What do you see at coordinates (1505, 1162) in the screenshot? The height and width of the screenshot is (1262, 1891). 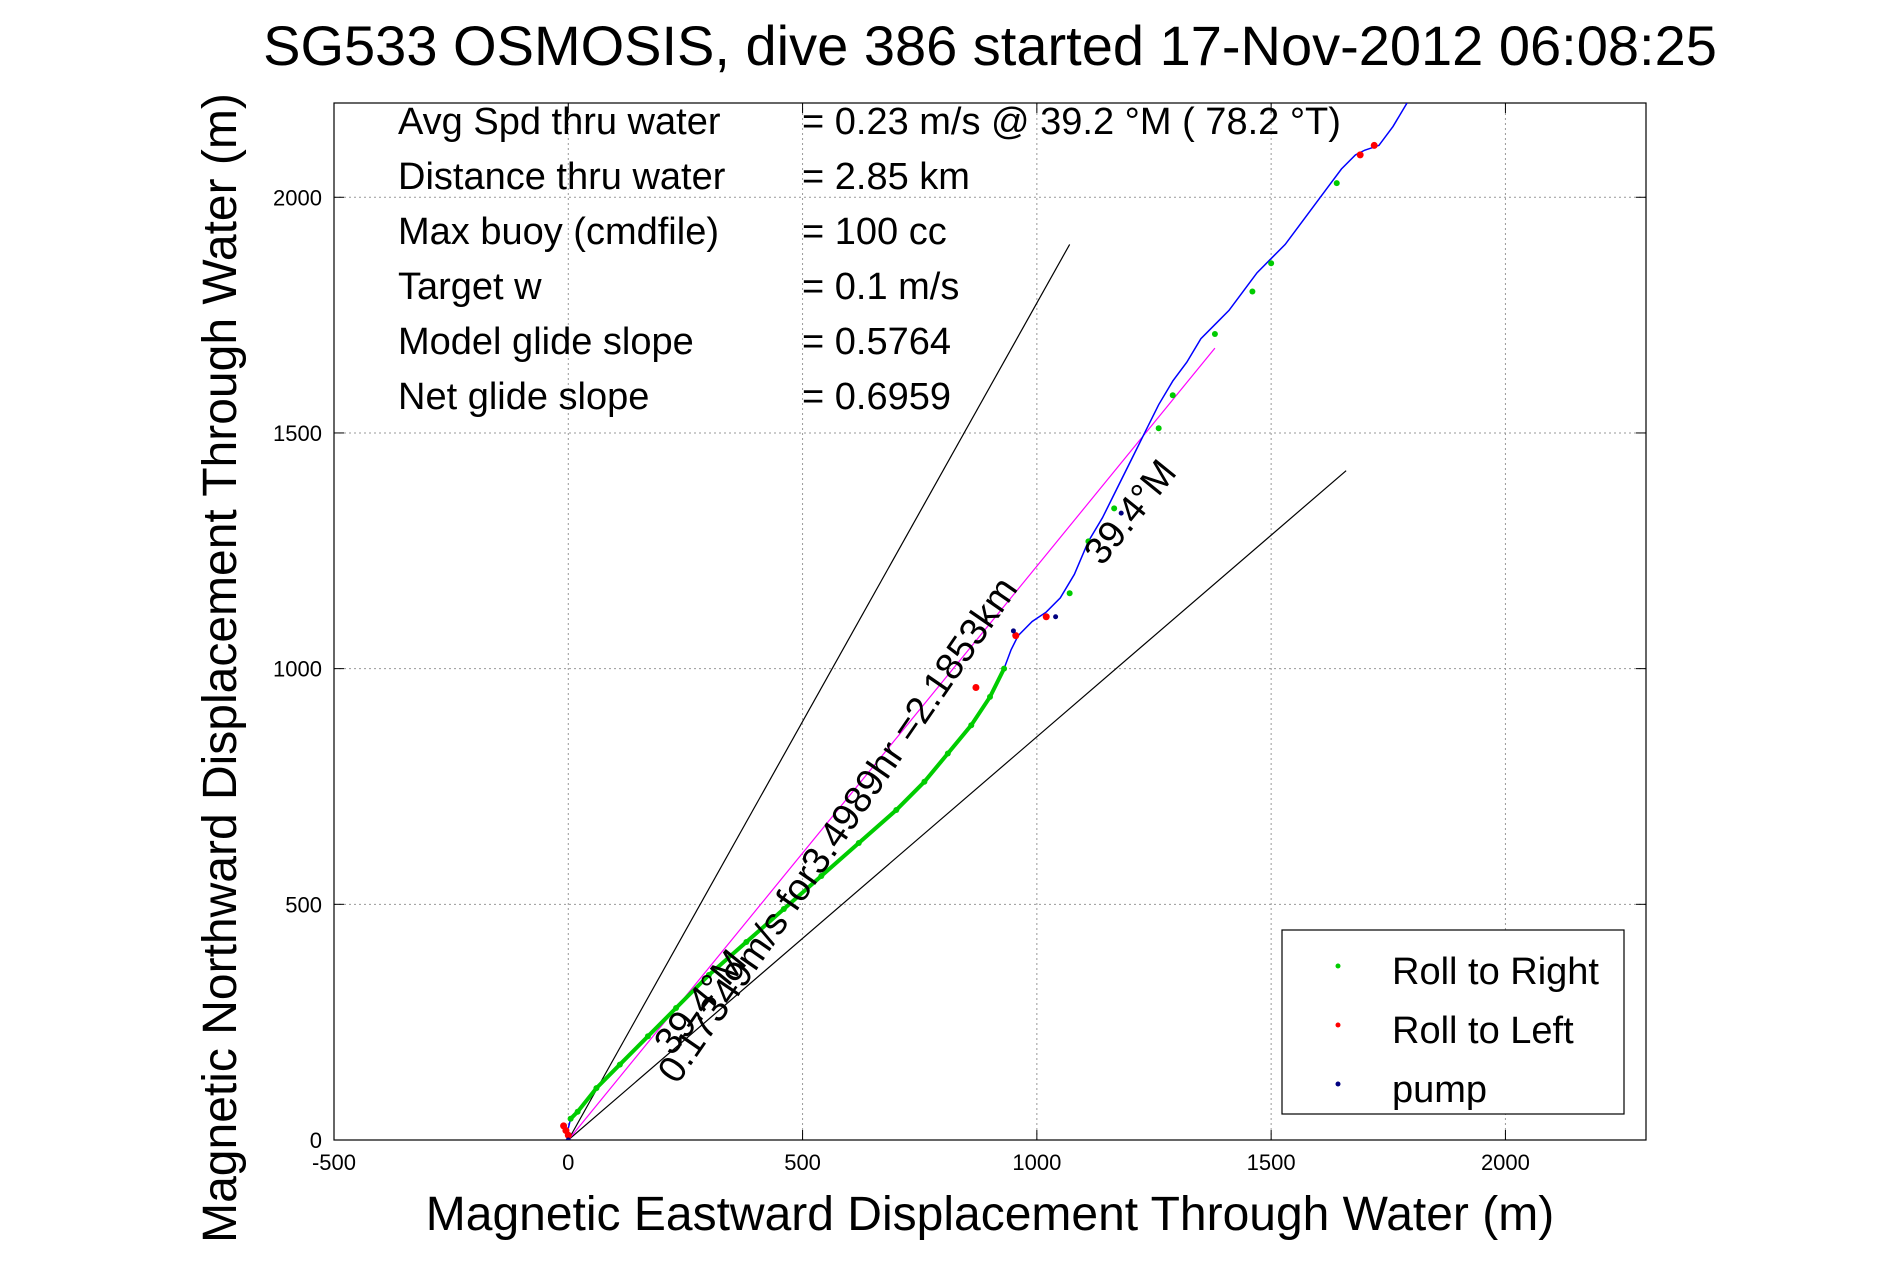 I see `x-tick-label: 2000` at bounding box center [1505, 1162].